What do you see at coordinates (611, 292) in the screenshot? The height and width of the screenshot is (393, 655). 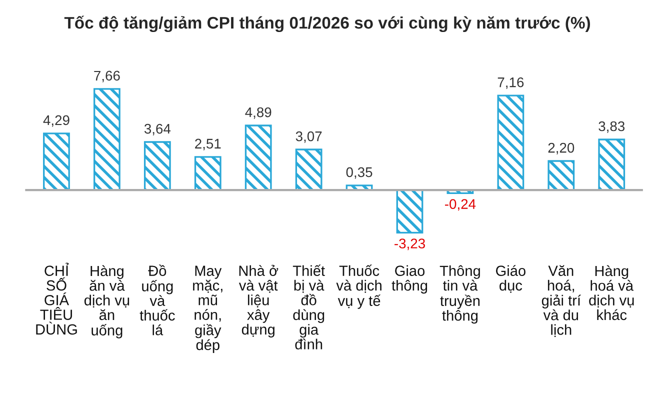 I see `x-tick-label: Hàng hoá và dịch vụ khác` at bounding box center [611, 292].